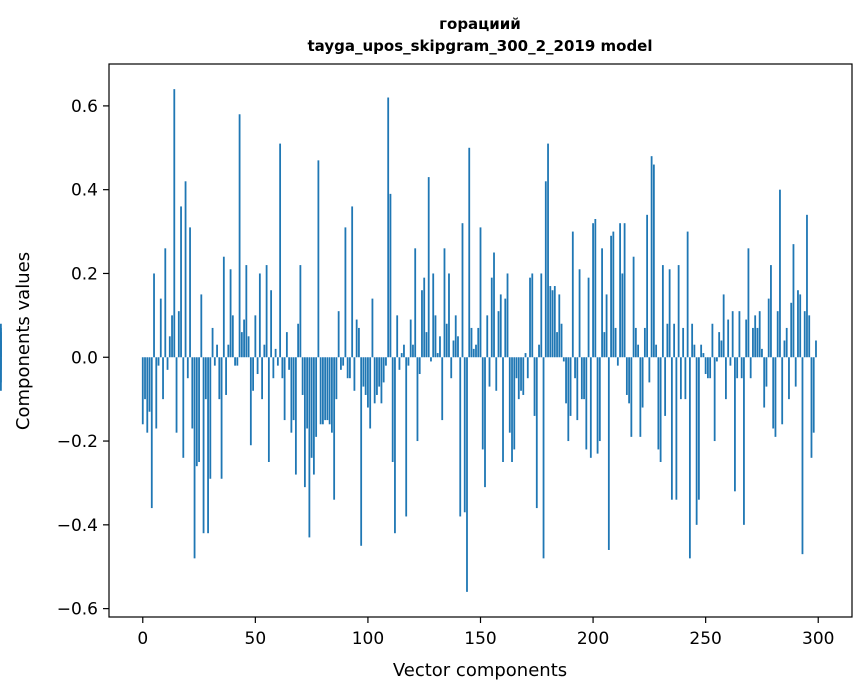  I want to click on x-tick-label: 200, so click(593, 639).